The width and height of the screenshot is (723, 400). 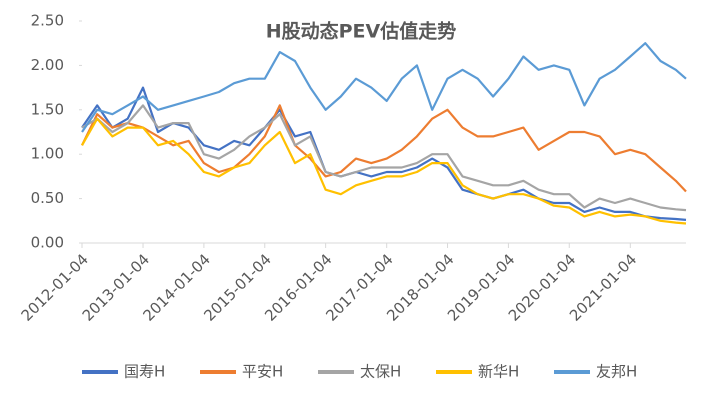 What do you see at coordinates (262, 372) in the screenshot?
I see `legend-label: 平安H` at bounding box center [262, 372].